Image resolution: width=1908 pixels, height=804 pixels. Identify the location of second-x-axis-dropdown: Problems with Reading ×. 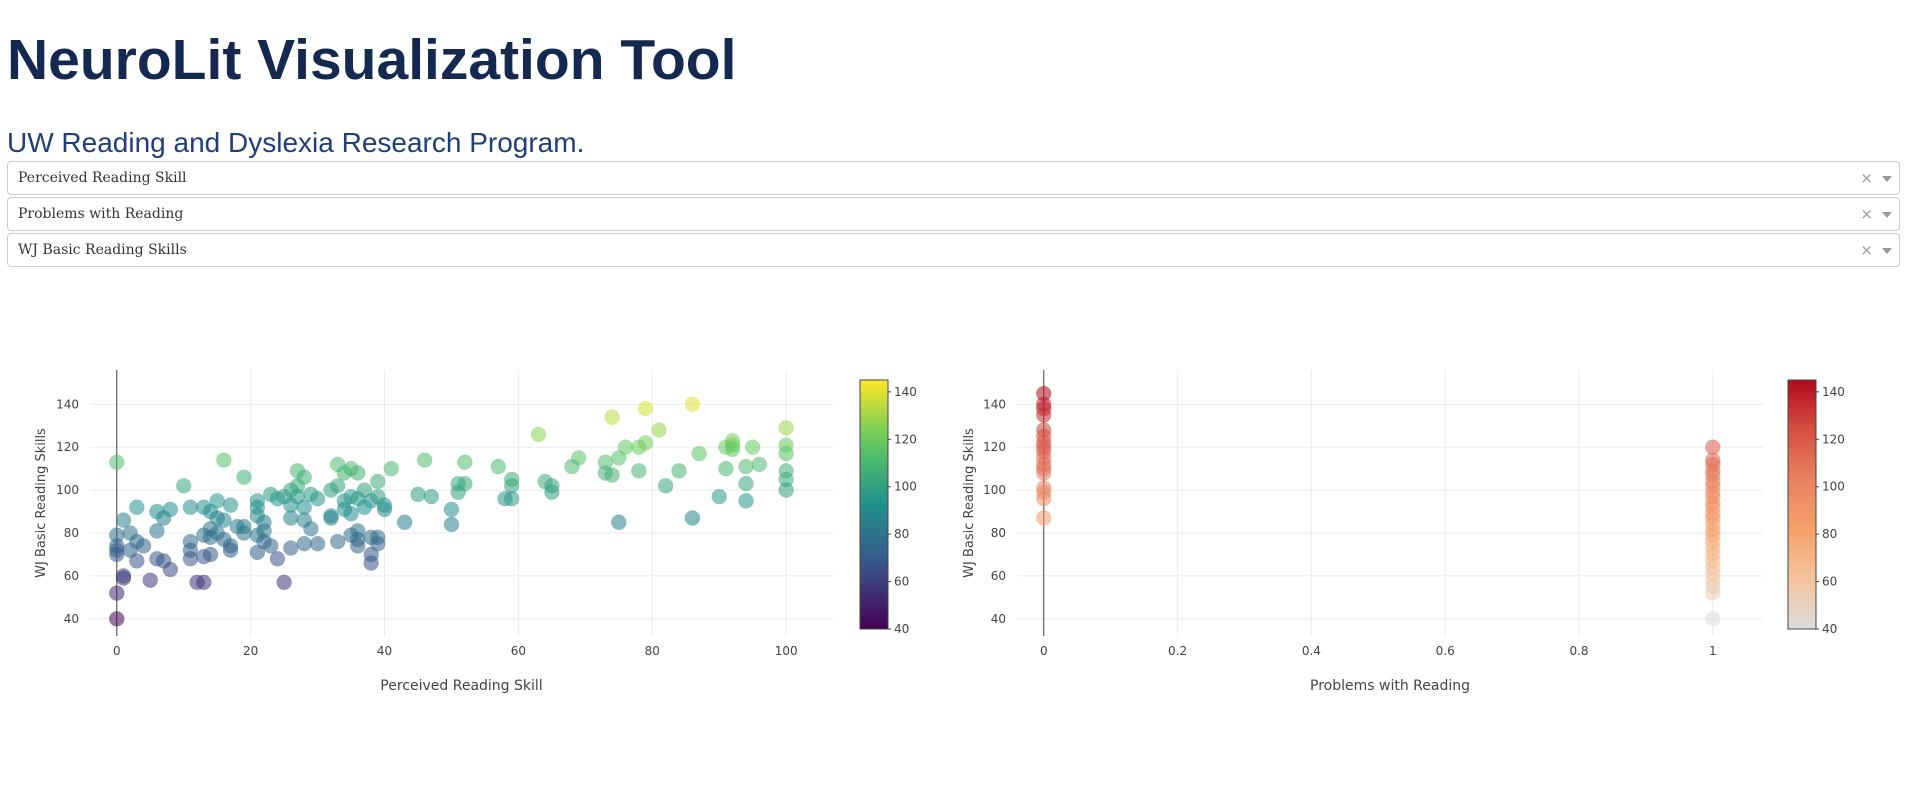
(953, 214).